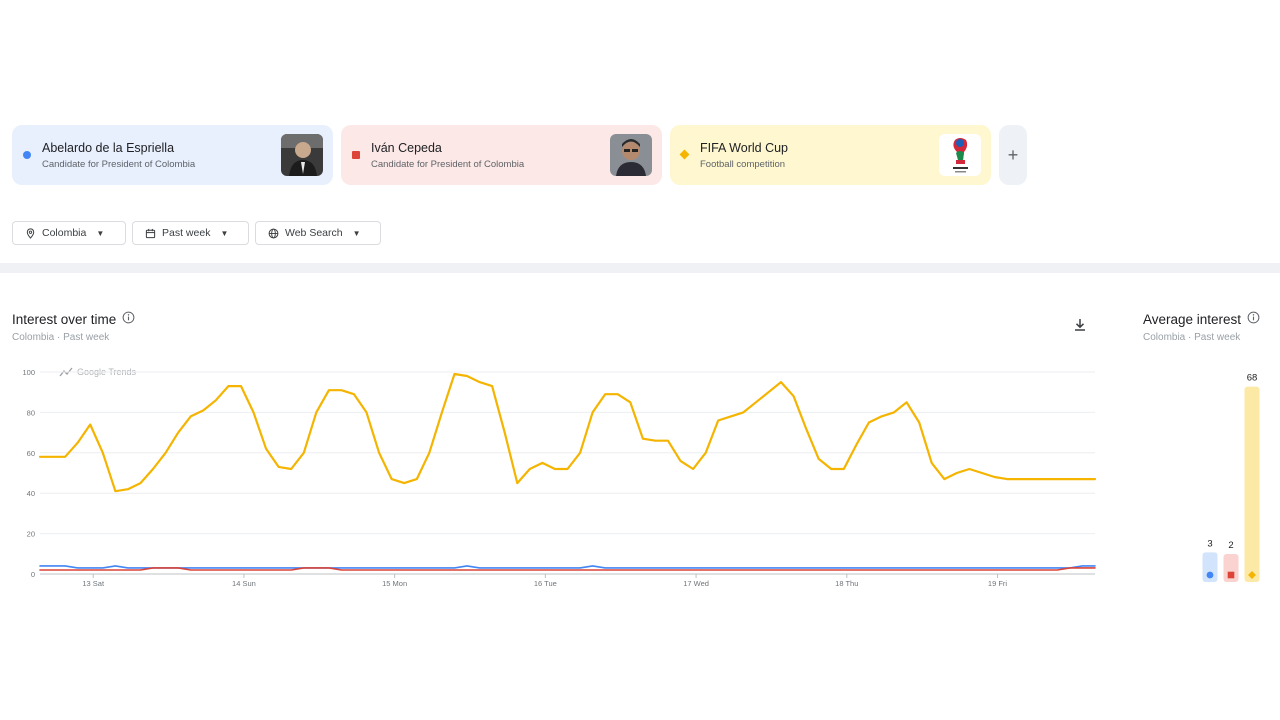 Image resolution: width=1280 pixels, height=720 pixels. I want to click on interest-over-time-title-row: Interest over time, so click(73, 319).